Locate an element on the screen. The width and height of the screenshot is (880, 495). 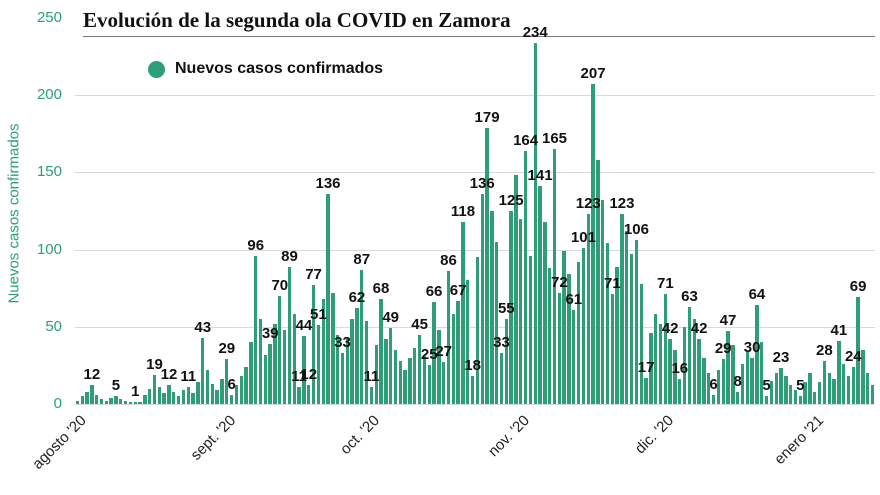
bar-value-label: 101 is located at coordinates (583, 238).